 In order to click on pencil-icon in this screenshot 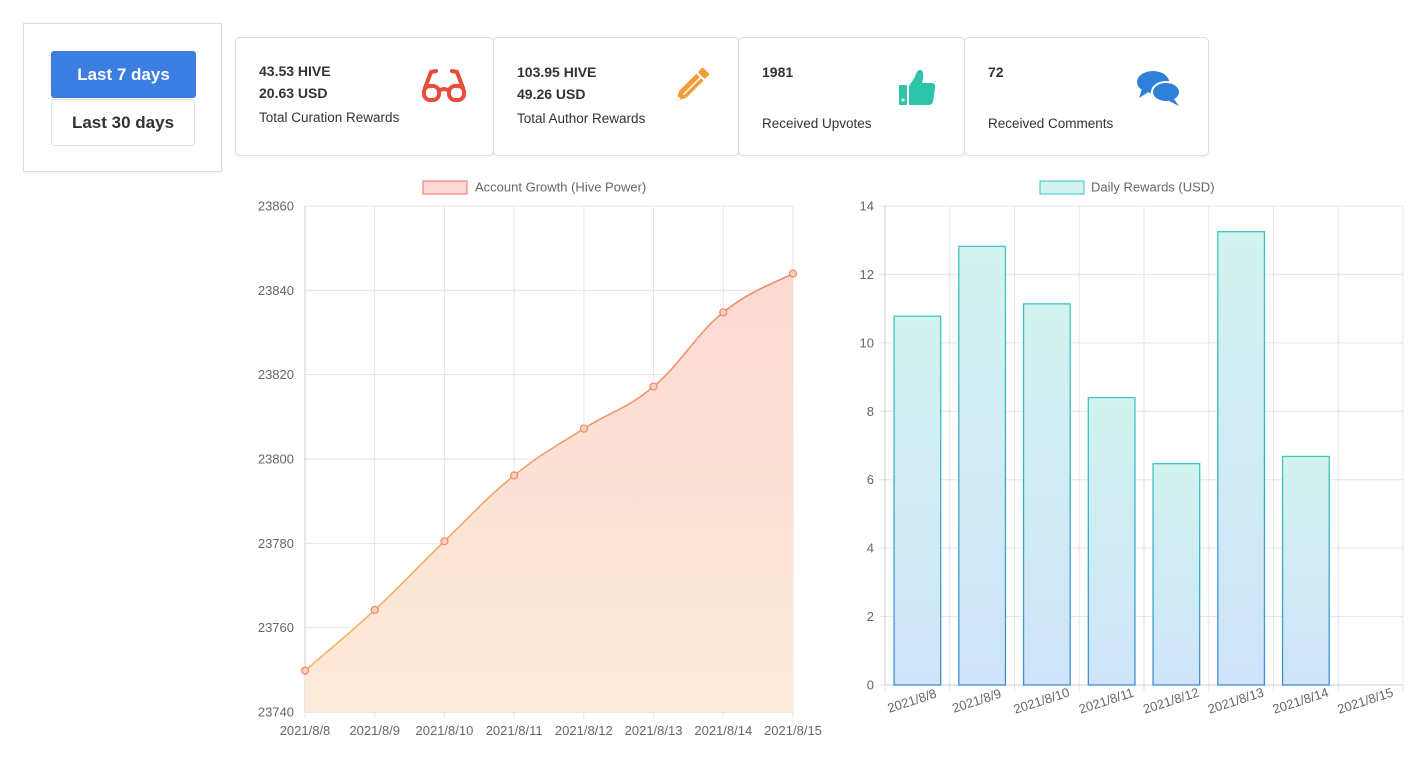, I will do `click(692, 84)`.